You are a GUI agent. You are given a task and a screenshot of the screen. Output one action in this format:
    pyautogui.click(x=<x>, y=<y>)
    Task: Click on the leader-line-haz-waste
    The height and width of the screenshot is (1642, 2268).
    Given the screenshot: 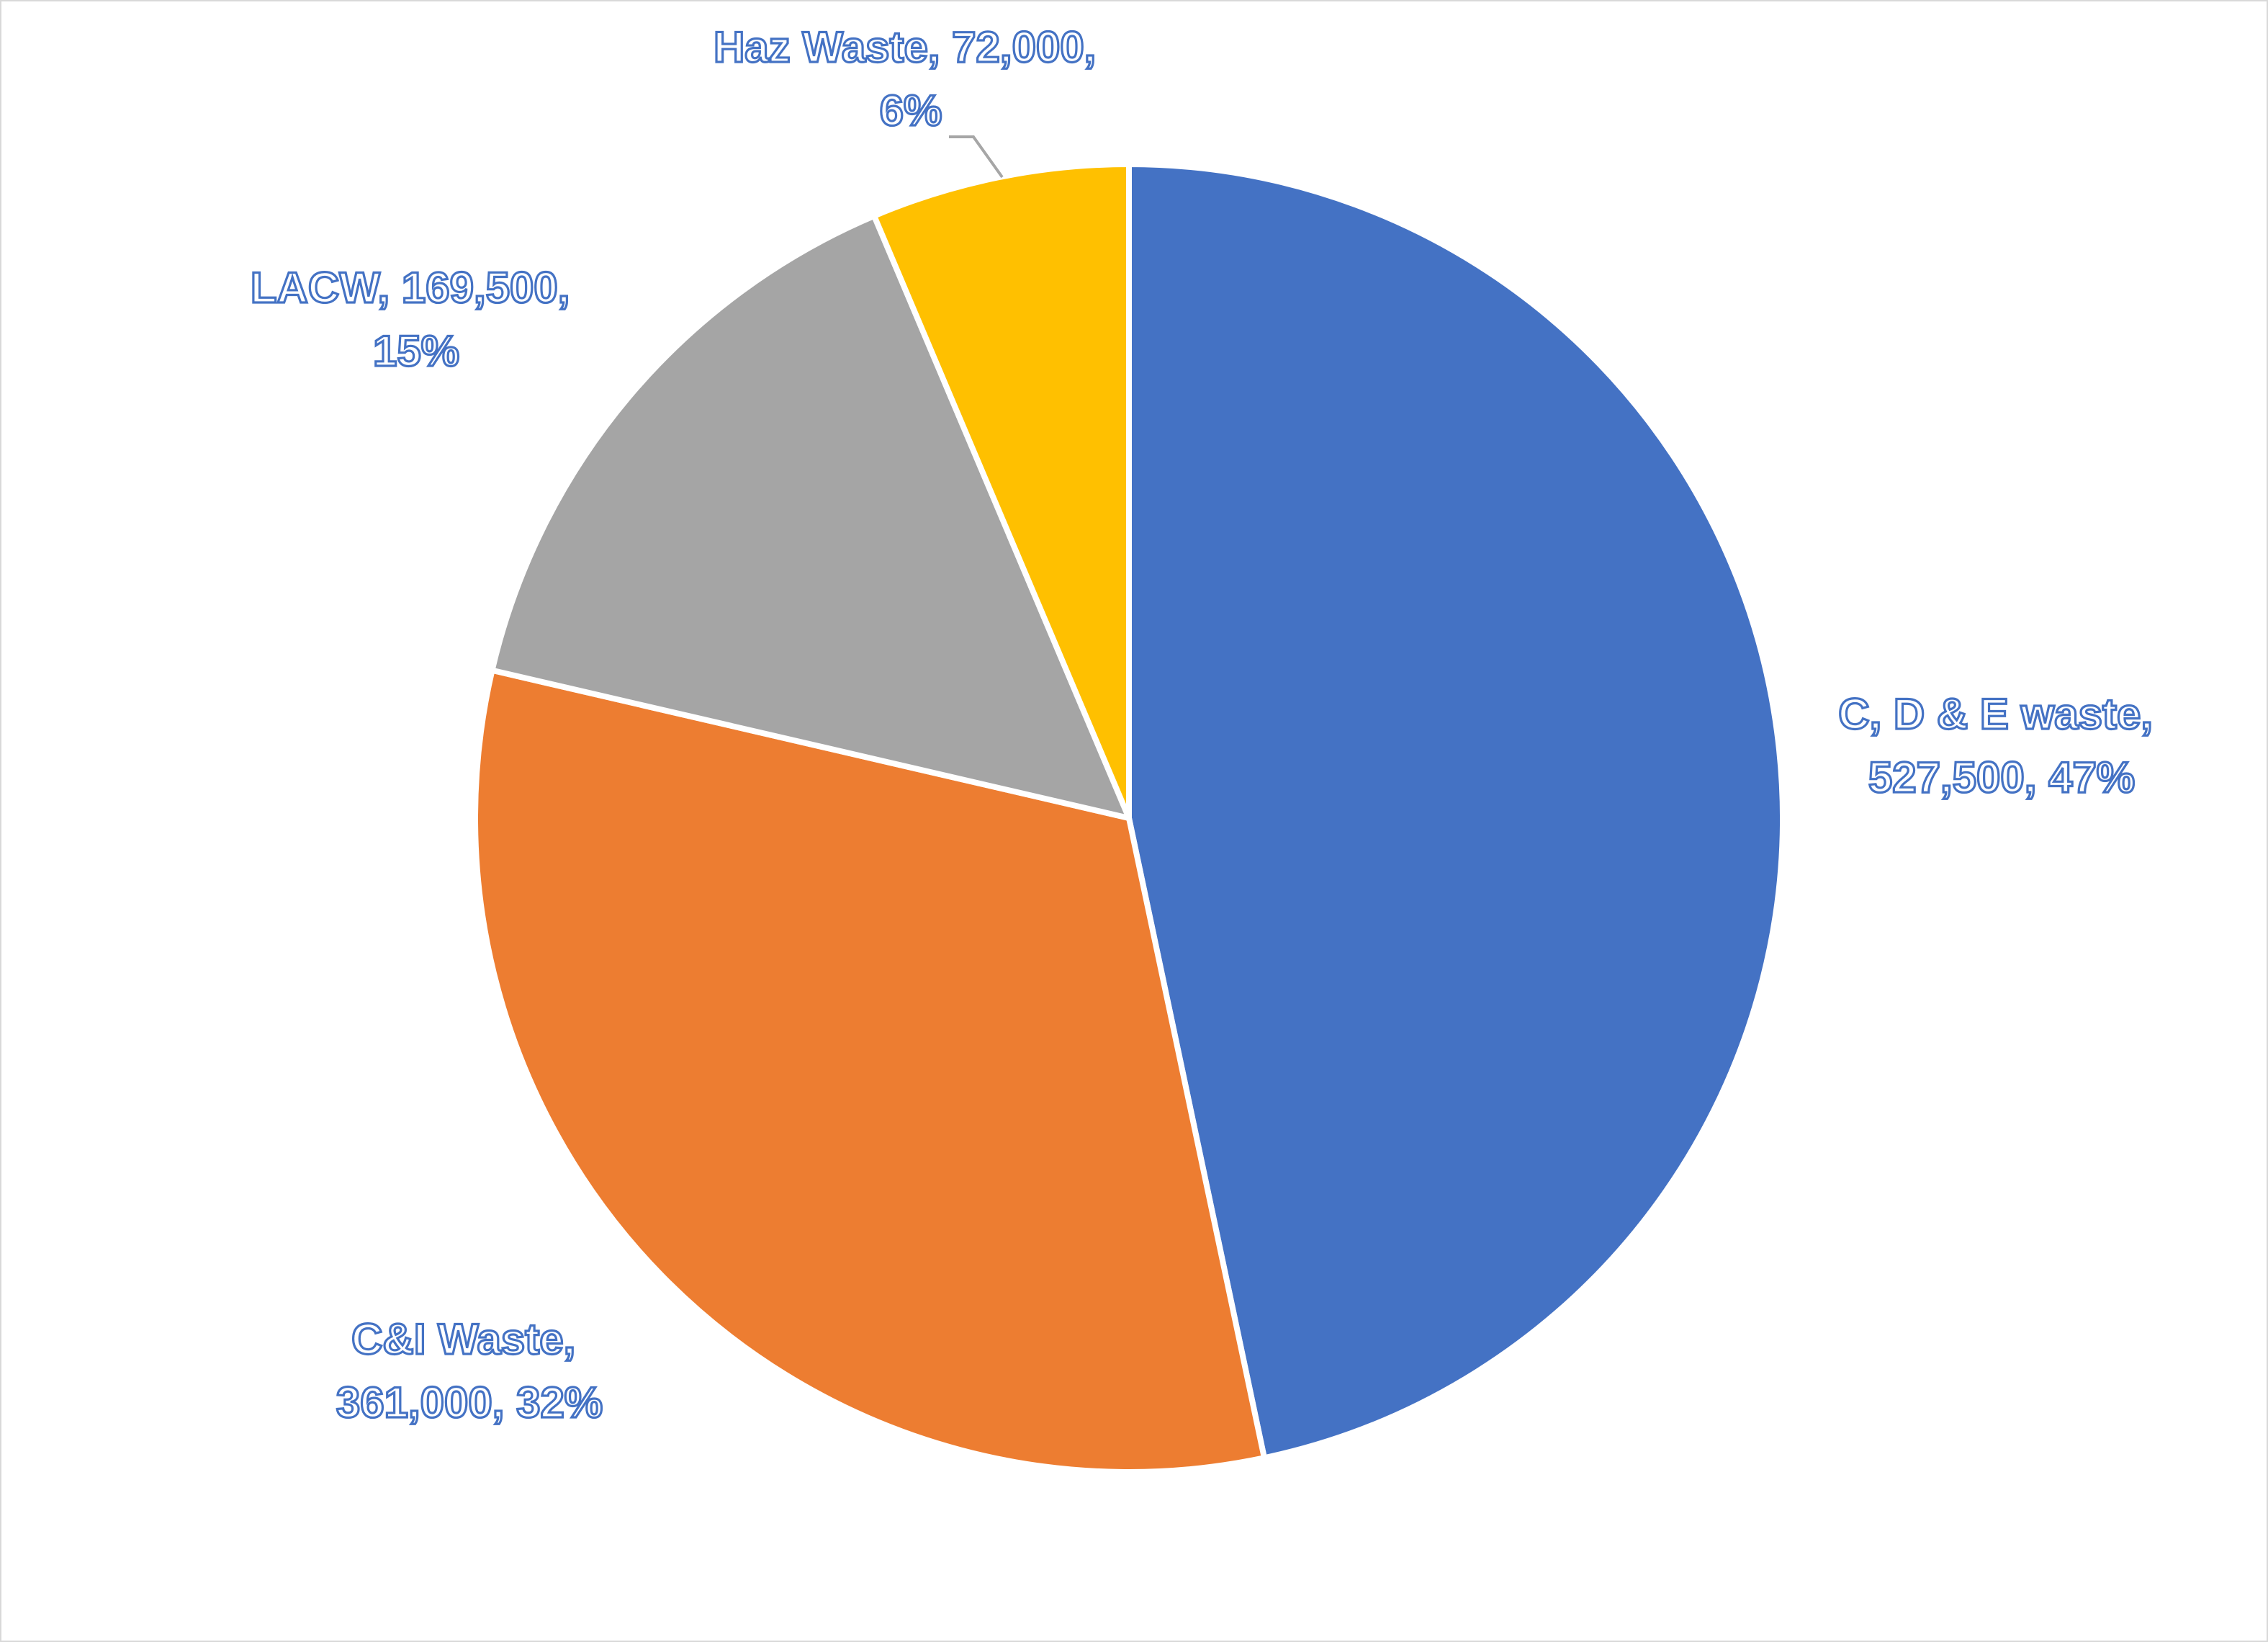 What is the action you would take?
    pyautogui.click(x=976, y=157)
    